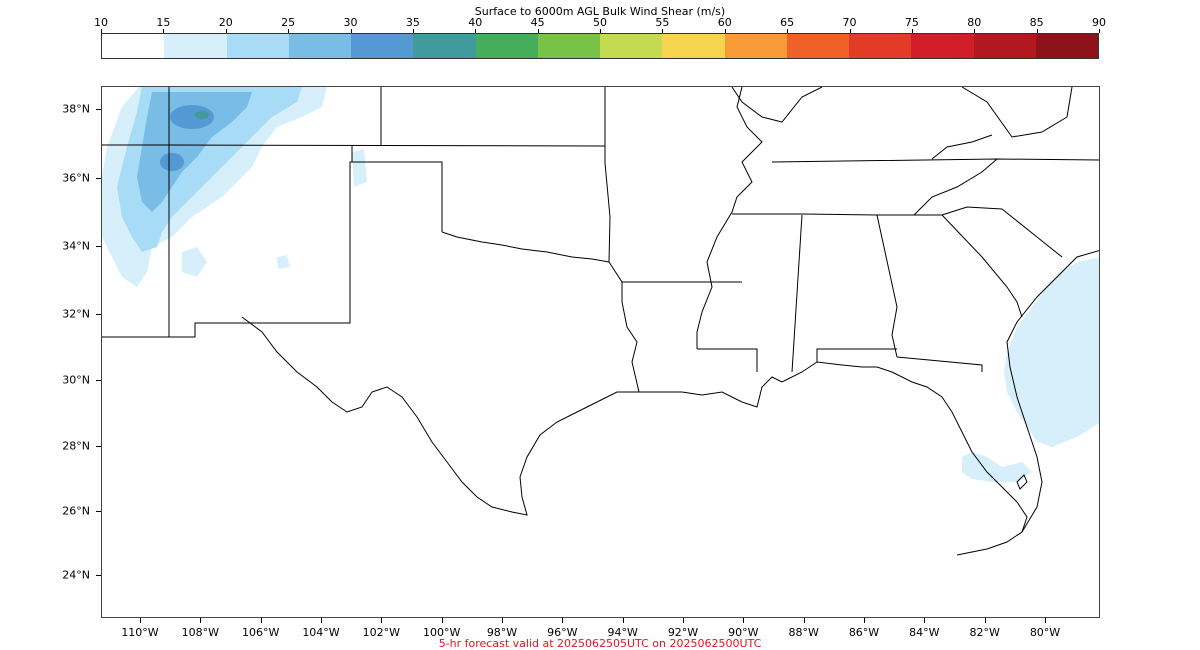  Describe the element at coordinates (225, 22) in the screenshot. I see `colorbar-tick-label: 20` at that location.